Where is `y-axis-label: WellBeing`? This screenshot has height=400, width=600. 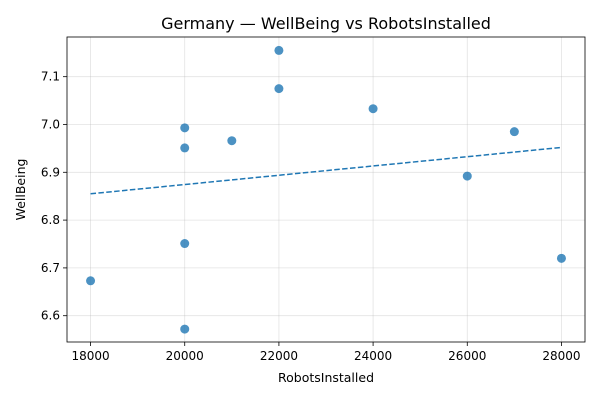
y-axis-label: WellBeing is located at coordinates (20, 190).